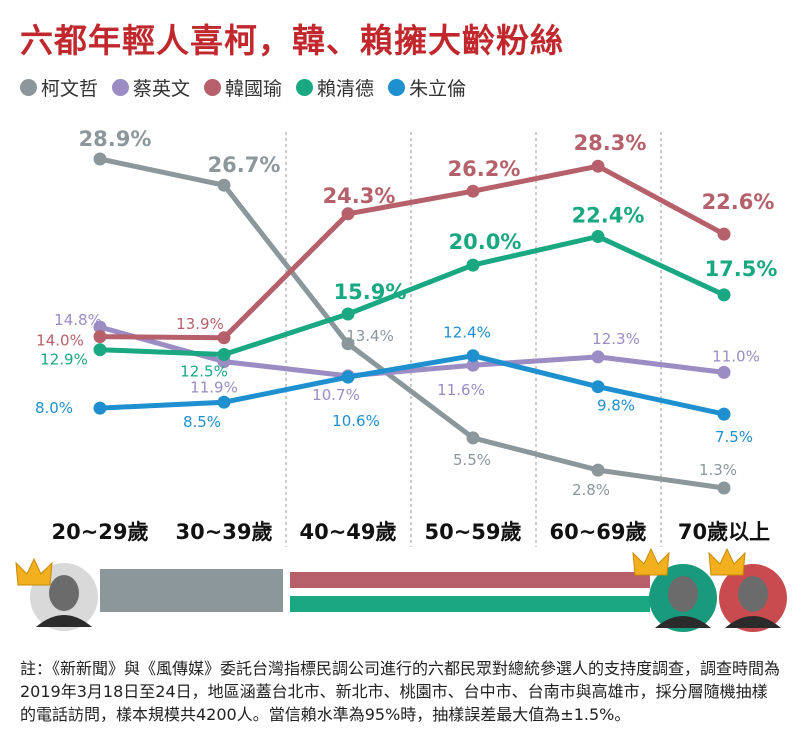 The width and height of the screenshot is (800, 753). I want to click on data-label: 8.0%, so click(54, 408).